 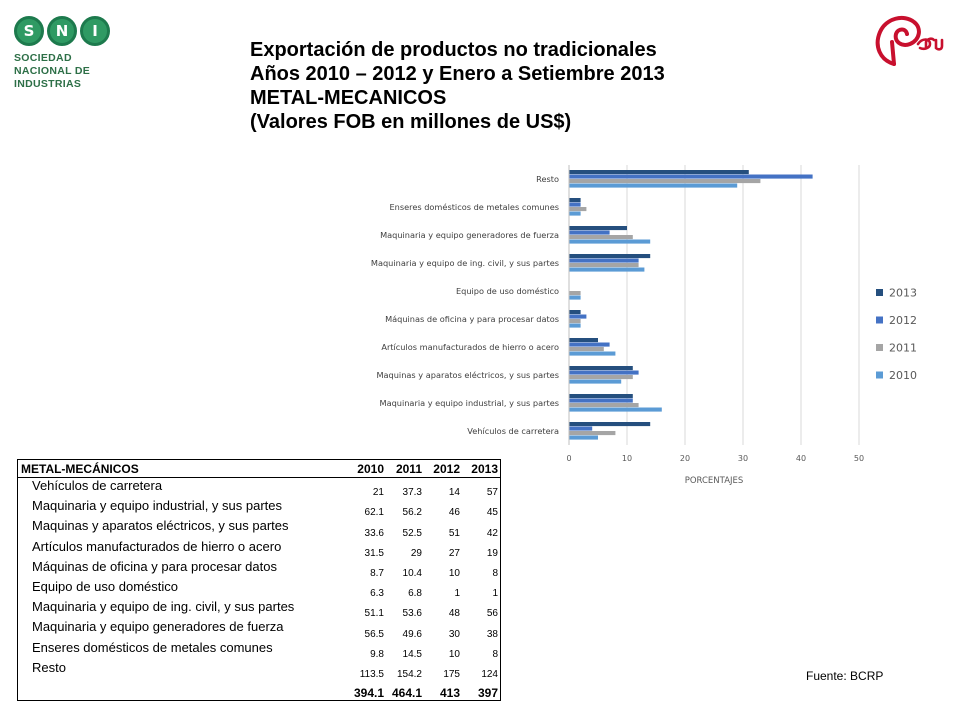 I want to click on sni-name-line-2: NACIONAL DE, so click(x=52, y=71).